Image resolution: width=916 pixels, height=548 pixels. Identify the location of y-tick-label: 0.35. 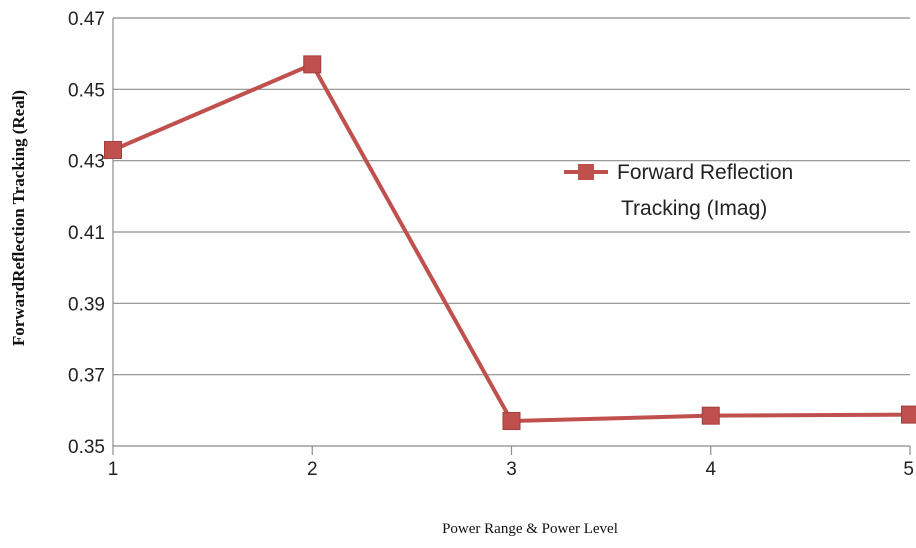
(86, 447).